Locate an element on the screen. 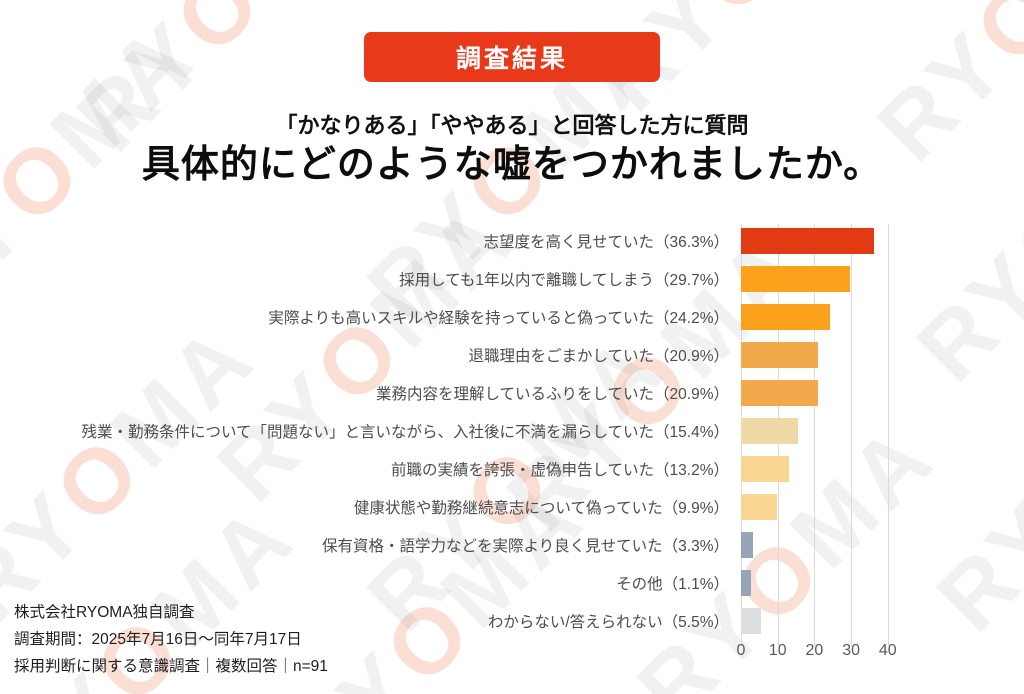  bar-label: 前職の実績を誇張・虚偽申告していた（13.2%） is located at coordinates (560, 470).